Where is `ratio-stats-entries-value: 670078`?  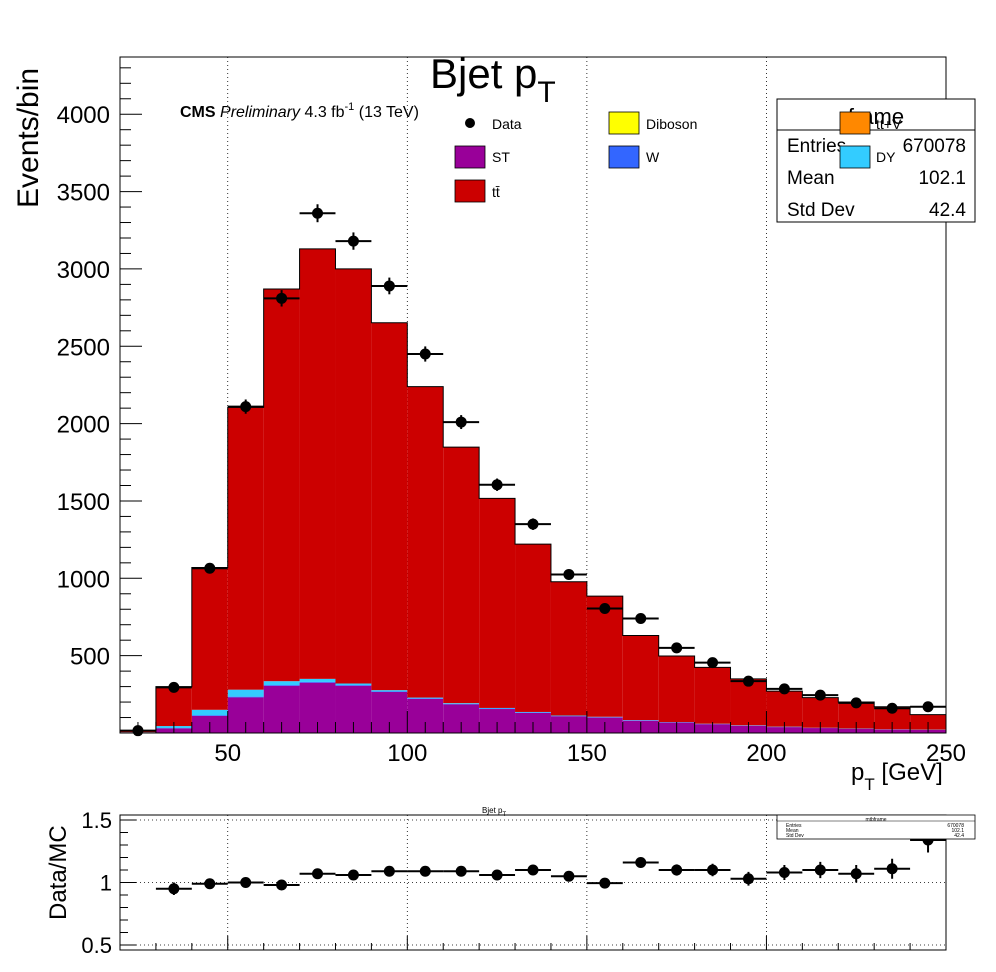 ratio-stats-entries-value: 670078 is located at coordinates (955, 826).